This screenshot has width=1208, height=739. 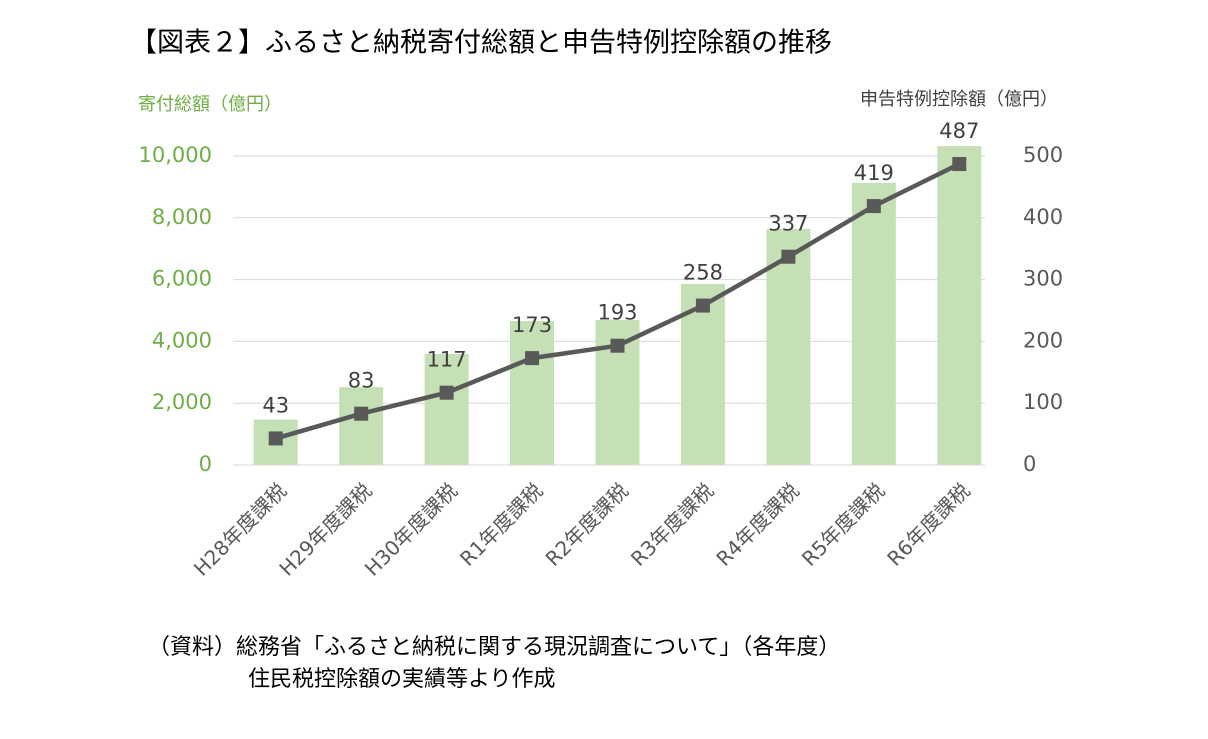 I want to click on data-label: 487, so click(x=959, y=131).